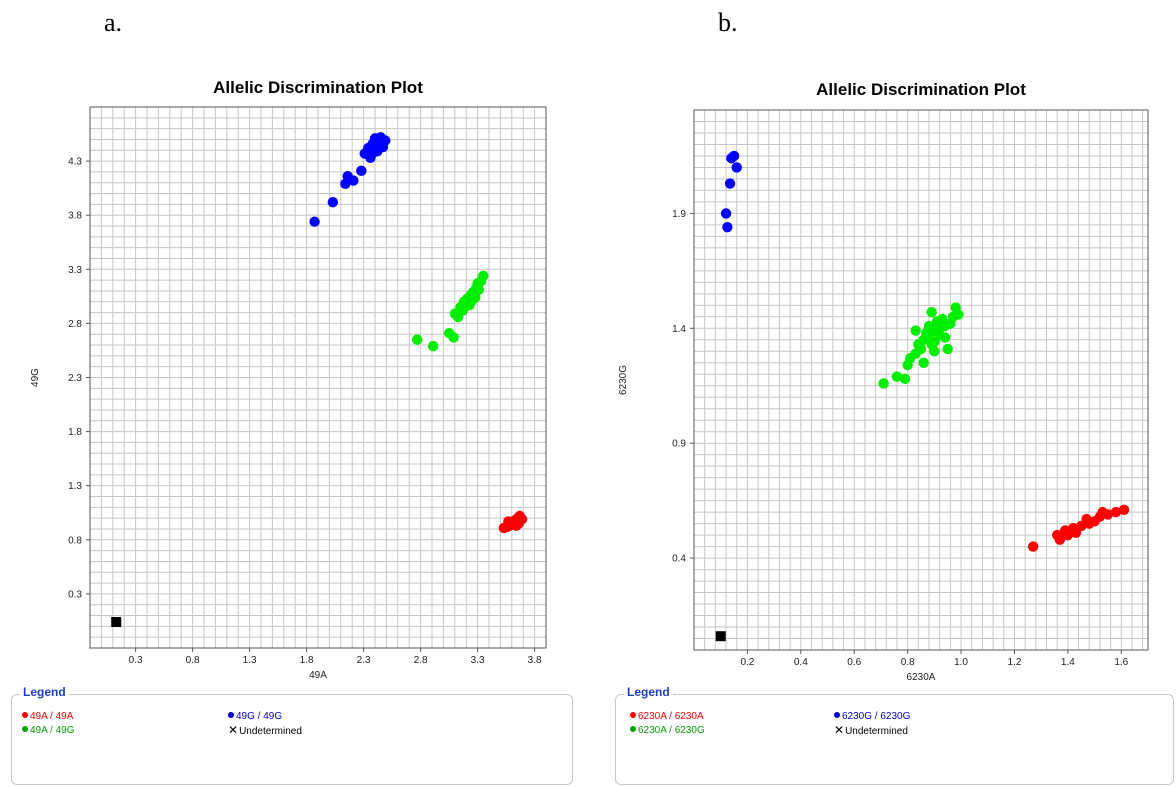 The width and height of the screenshot is (1176, 787). I want to click on chart-title-a: Allelic Discrimination Plot, so click(318, 87).